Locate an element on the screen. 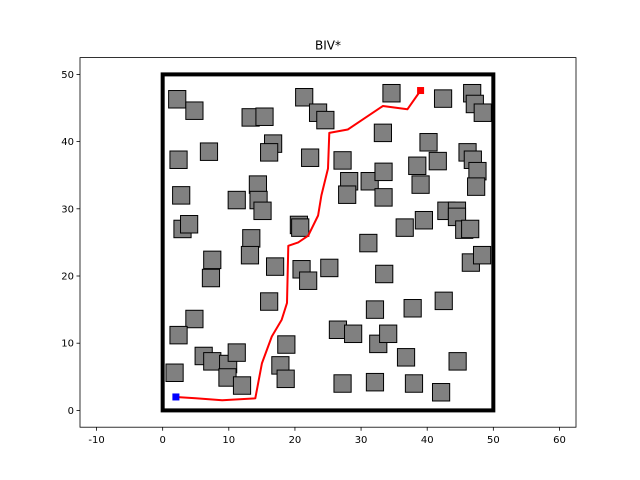 This screenshot has height=480, width=640. x-tick-label: 10 is located at coordinates (228, 440).